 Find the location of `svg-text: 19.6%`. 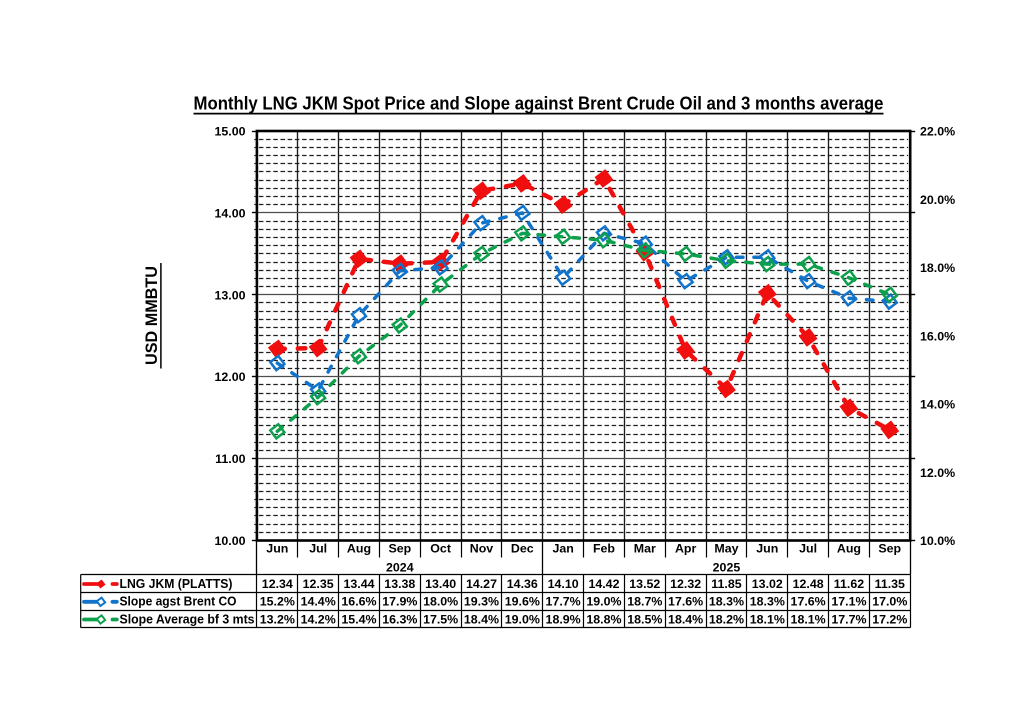

svg-text: 19.6% is located at coordinates (522, 602).